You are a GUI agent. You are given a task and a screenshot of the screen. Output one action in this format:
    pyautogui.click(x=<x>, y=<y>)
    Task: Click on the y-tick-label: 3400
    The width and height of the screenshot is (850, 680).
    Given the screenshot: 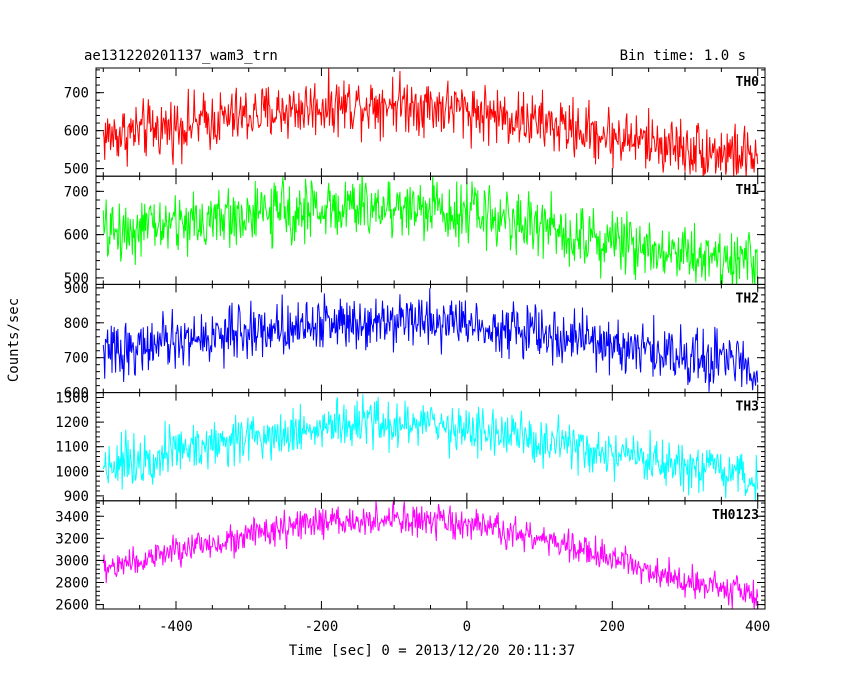 What is the action you would take?
    pyautogui.click(x=72, y=517)
    